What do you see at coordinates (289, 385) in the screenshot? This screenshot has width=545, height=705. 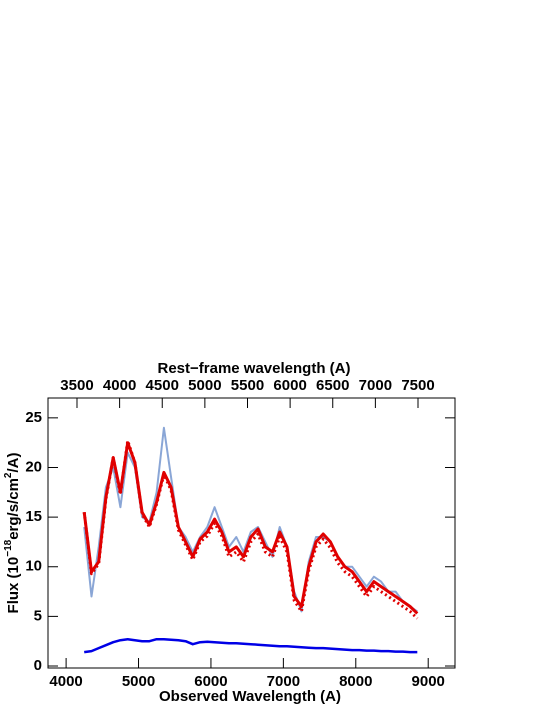 I see `x2-tick-label: 6000` at bounding box center [289, 385].